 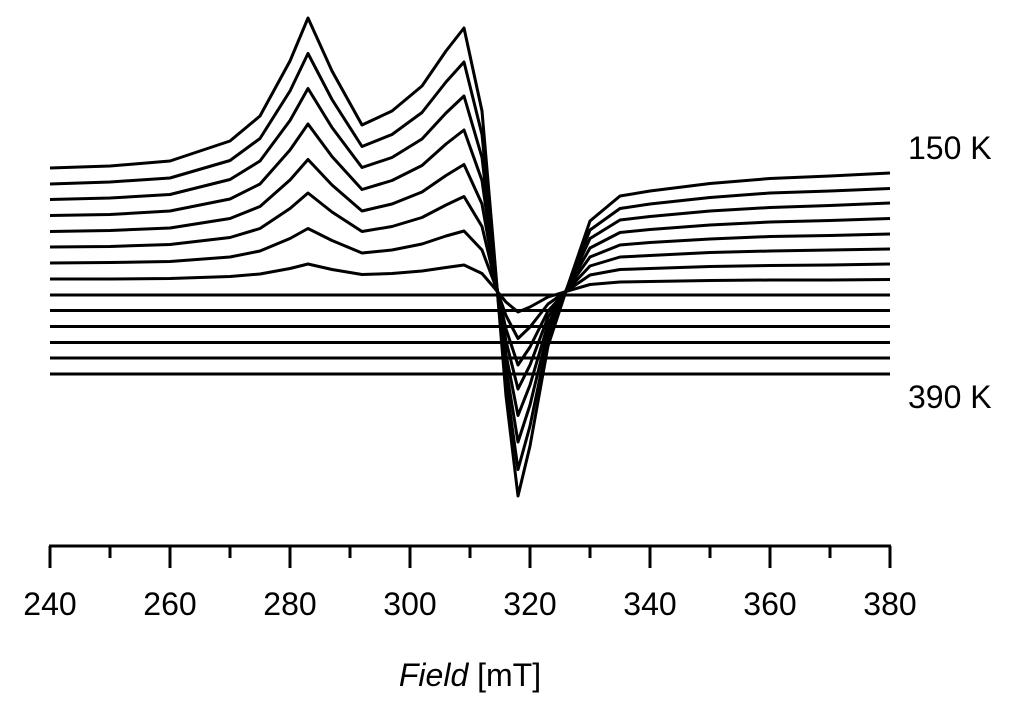 I want to click on x-tick-label: 240, so click(x=49, y=604).